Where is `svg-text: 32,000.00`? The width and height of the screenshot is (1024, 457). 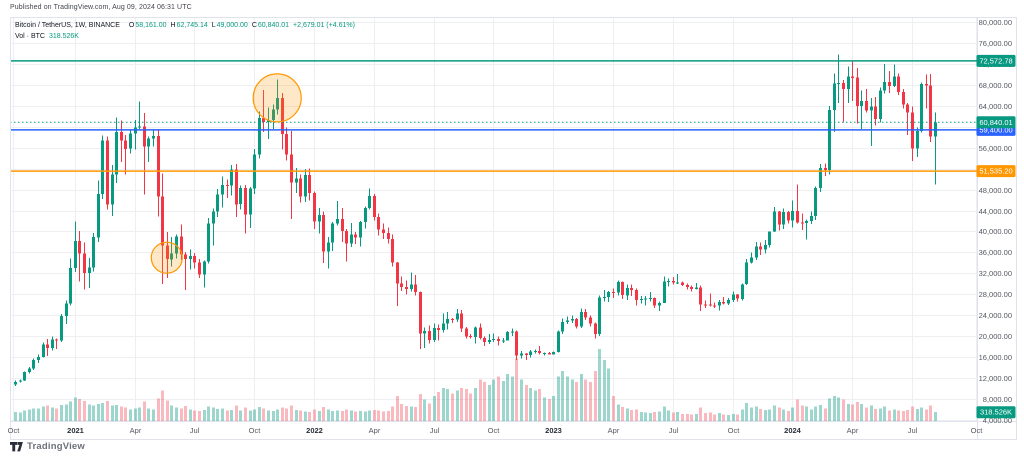 svg-text: 32,000.00 is located at coordinates (995, 273).